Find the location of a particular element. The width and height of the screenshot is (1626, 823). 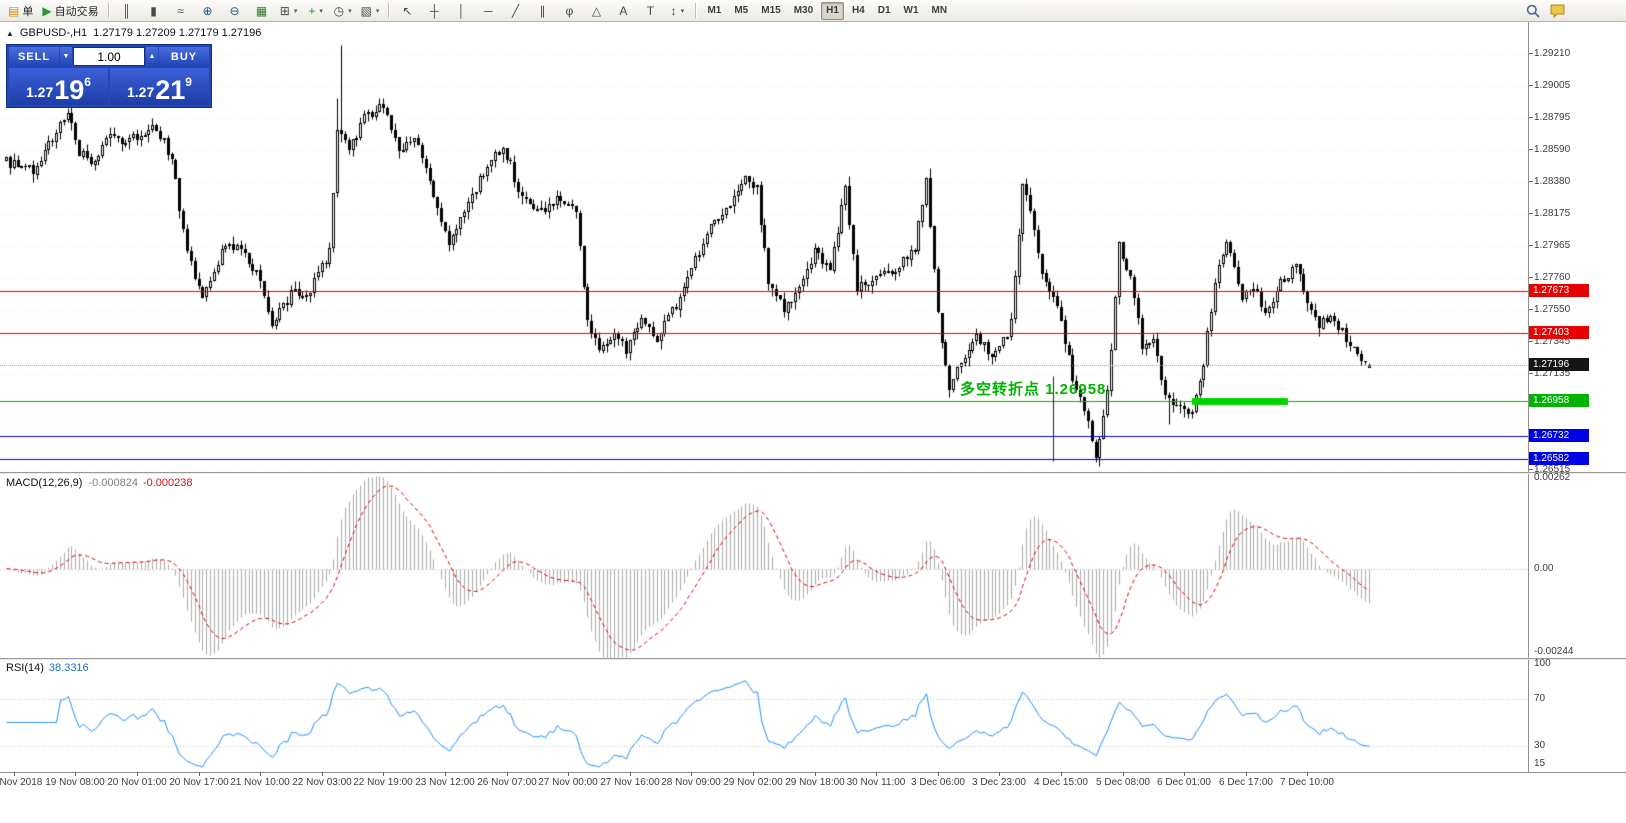

rsi-scale-label: 30 is located at coordinates (1540, 746).